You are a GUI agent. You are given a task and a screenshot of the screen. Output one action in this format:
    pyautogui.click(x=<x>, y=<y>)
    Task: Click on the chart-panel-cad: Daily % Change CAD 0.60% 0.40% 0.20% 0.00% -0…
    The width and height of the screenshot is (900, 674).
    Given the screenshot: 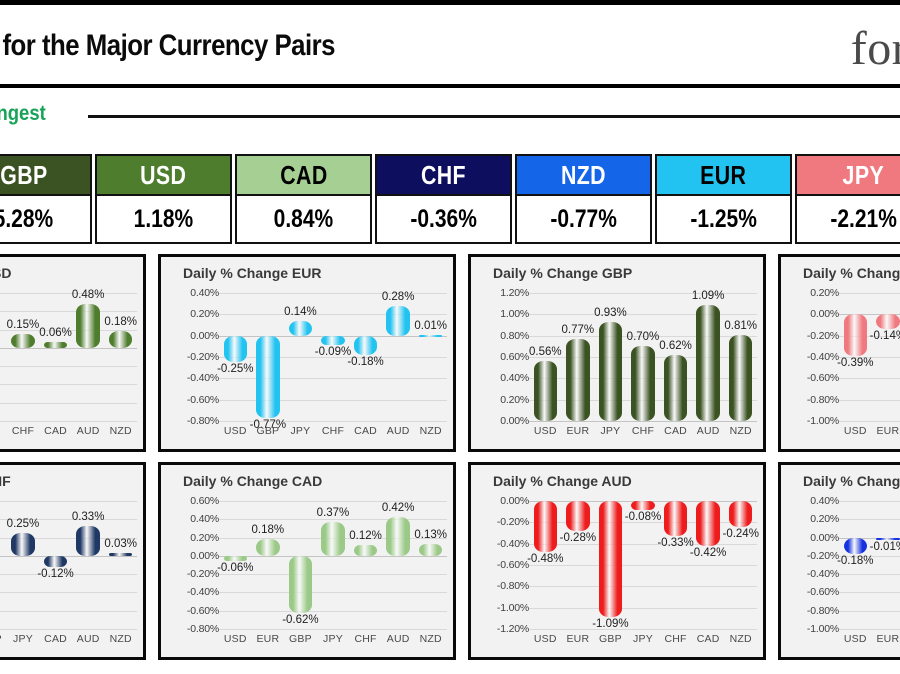 What is the action you would take?
    pyautogui.click(x=307, y=561)
    